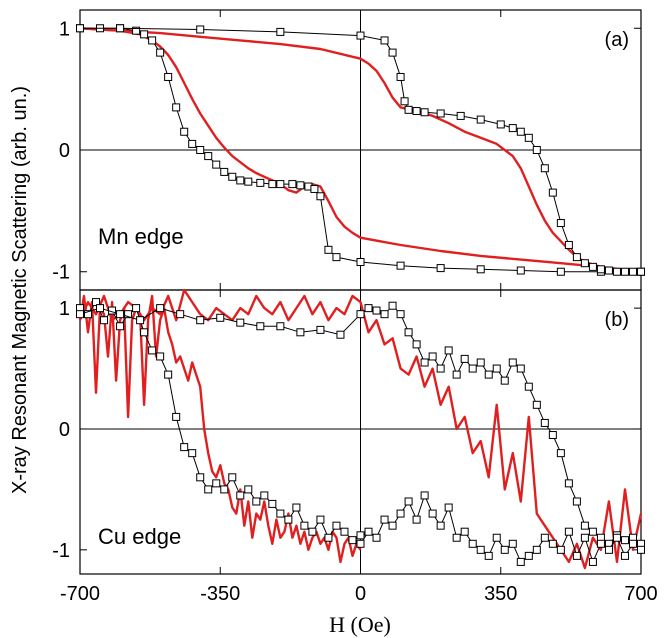 The height and width of the screenshot is (638, 664). I want to click on edge-label: Mn edge, so click(141, 236).